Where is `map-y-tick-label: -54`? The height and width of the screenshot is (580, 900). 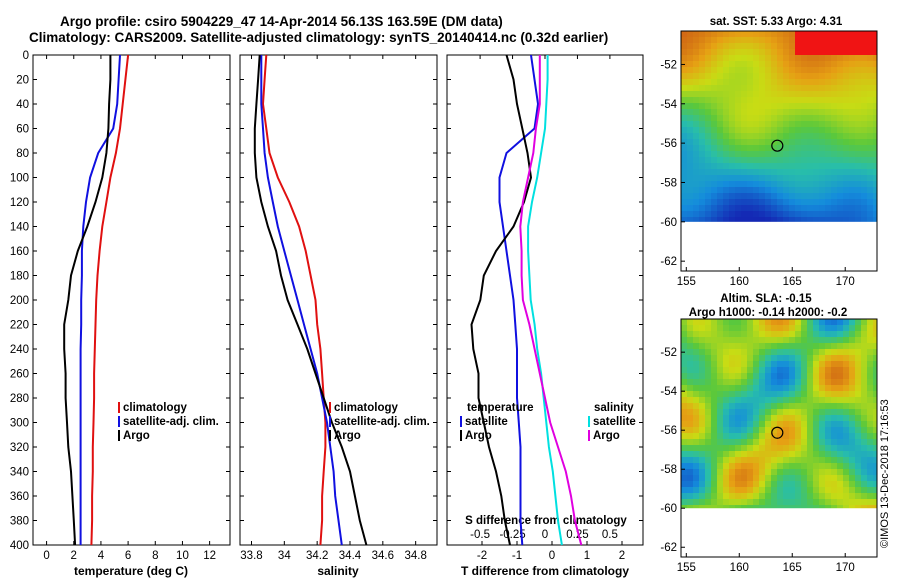
map-y-tick-label: -54 is located at coordinates (668, 392).